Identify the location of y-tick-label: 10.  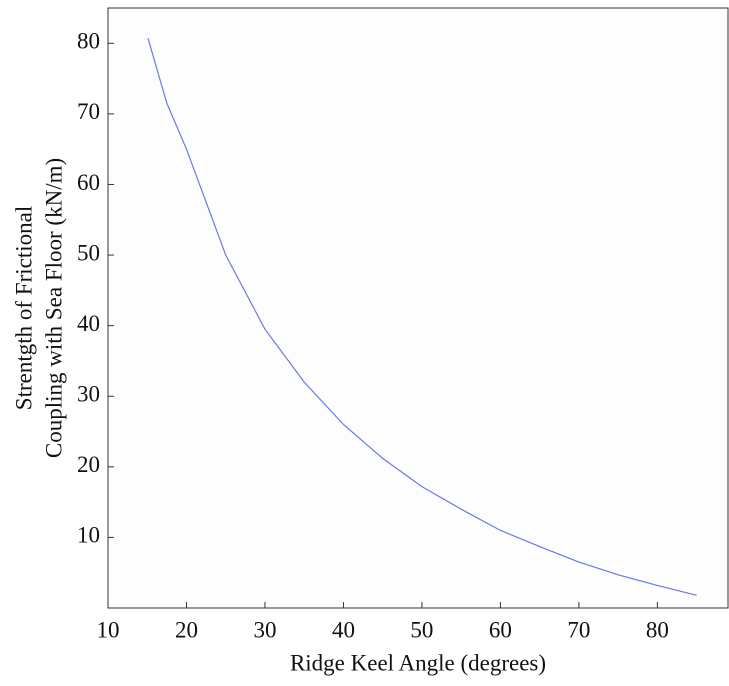
(88, 535).